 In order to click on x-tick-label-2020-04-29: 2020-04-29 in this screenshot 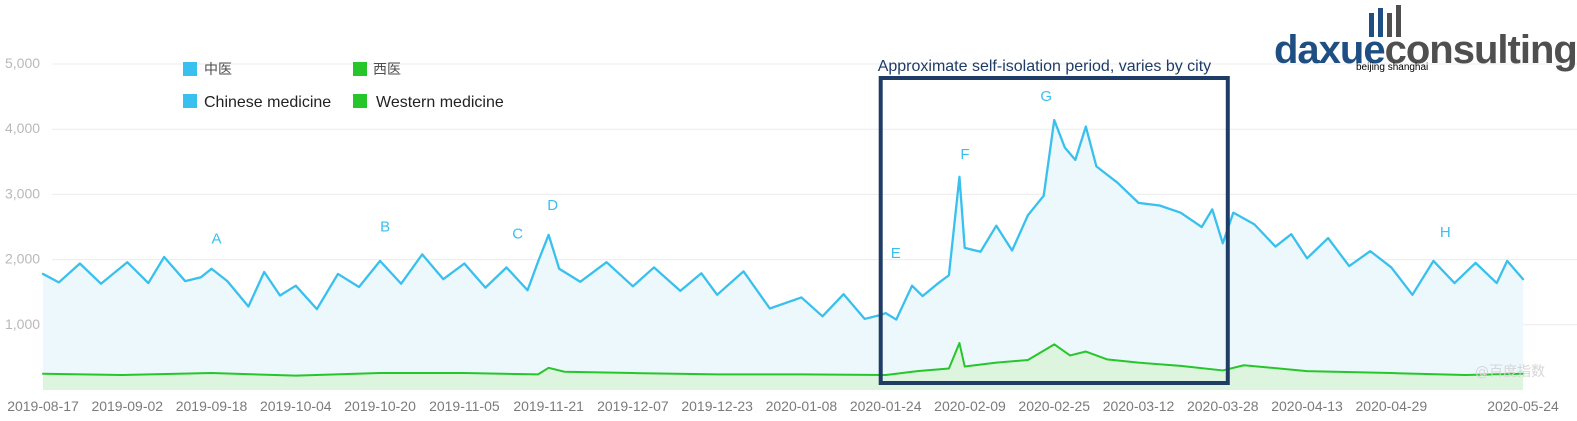, I will do `click(1392, 406)`.